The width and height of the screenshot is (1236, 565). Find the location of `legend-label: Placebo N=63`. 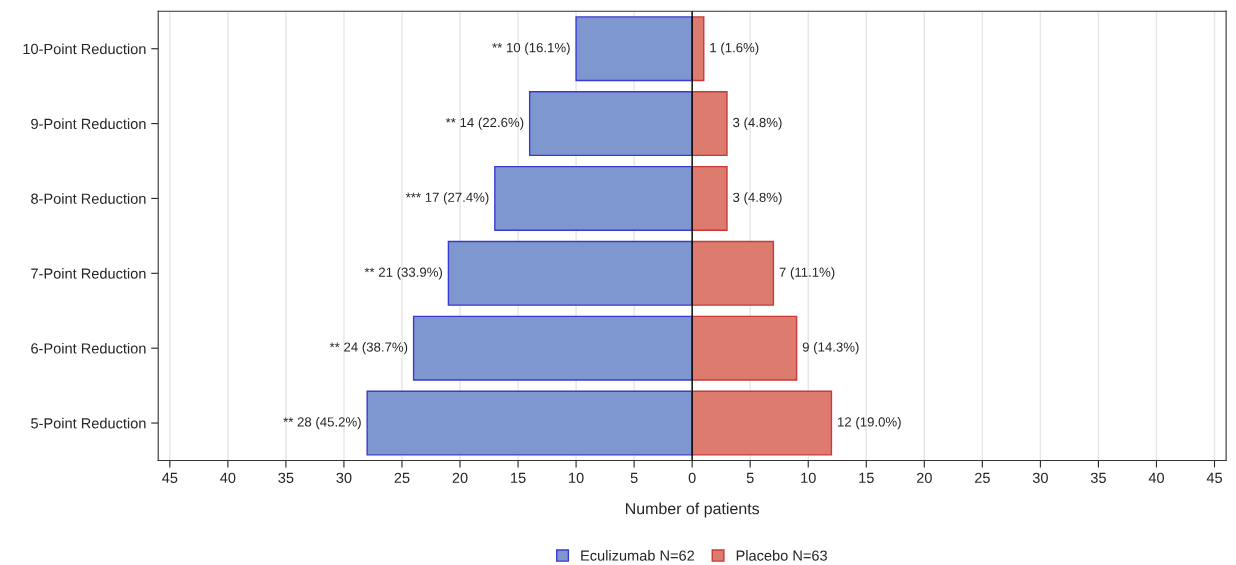

legend-label: Placebo N=63 is located at coordinates (781, 555).